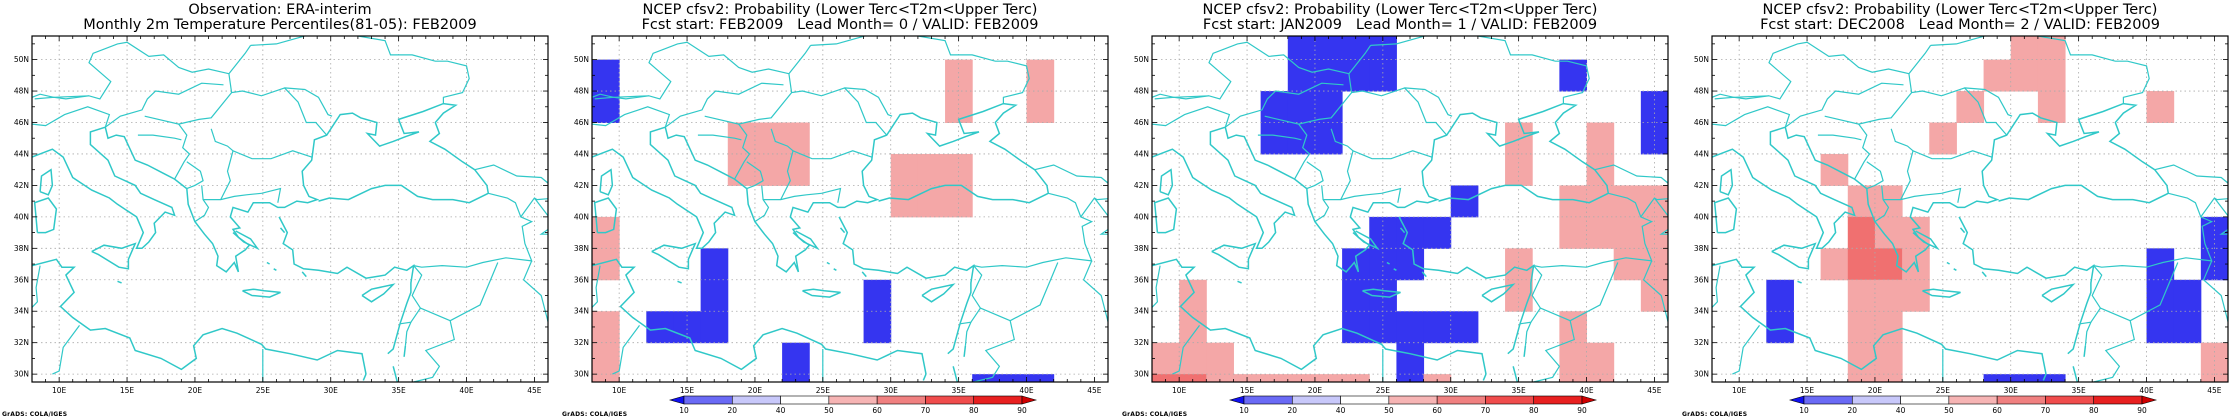 The width and height of the screenshot is (2240, 420). Describe the element at coordinates (1486, 410) in the screenshot. I see `colorbar-label: 70` at that location.